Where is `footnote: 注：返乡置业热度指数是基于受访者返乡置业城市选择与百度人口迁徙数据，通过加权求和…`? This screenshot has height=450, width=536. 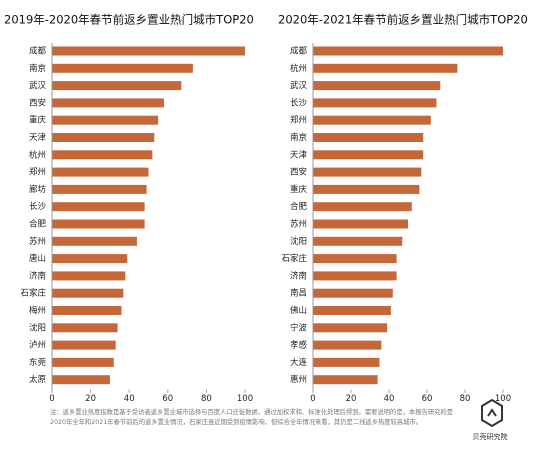
footnote: 注：返乡置业热度指数是基于受访者返乡置业城市选择与百度人口迁徙数据，通过加权求和… is located at coordinates (251, 417).